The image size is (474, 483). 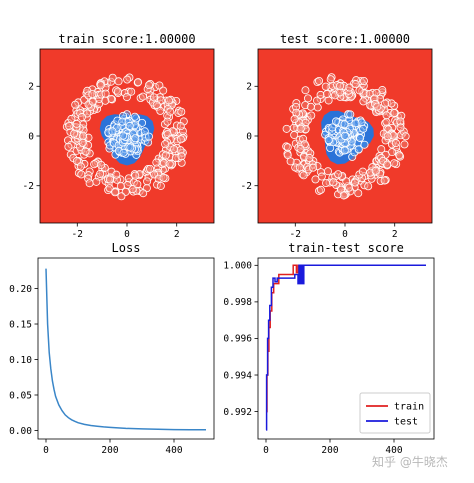 I want to click on test-score-plot-area, so click(x=345, y=136).